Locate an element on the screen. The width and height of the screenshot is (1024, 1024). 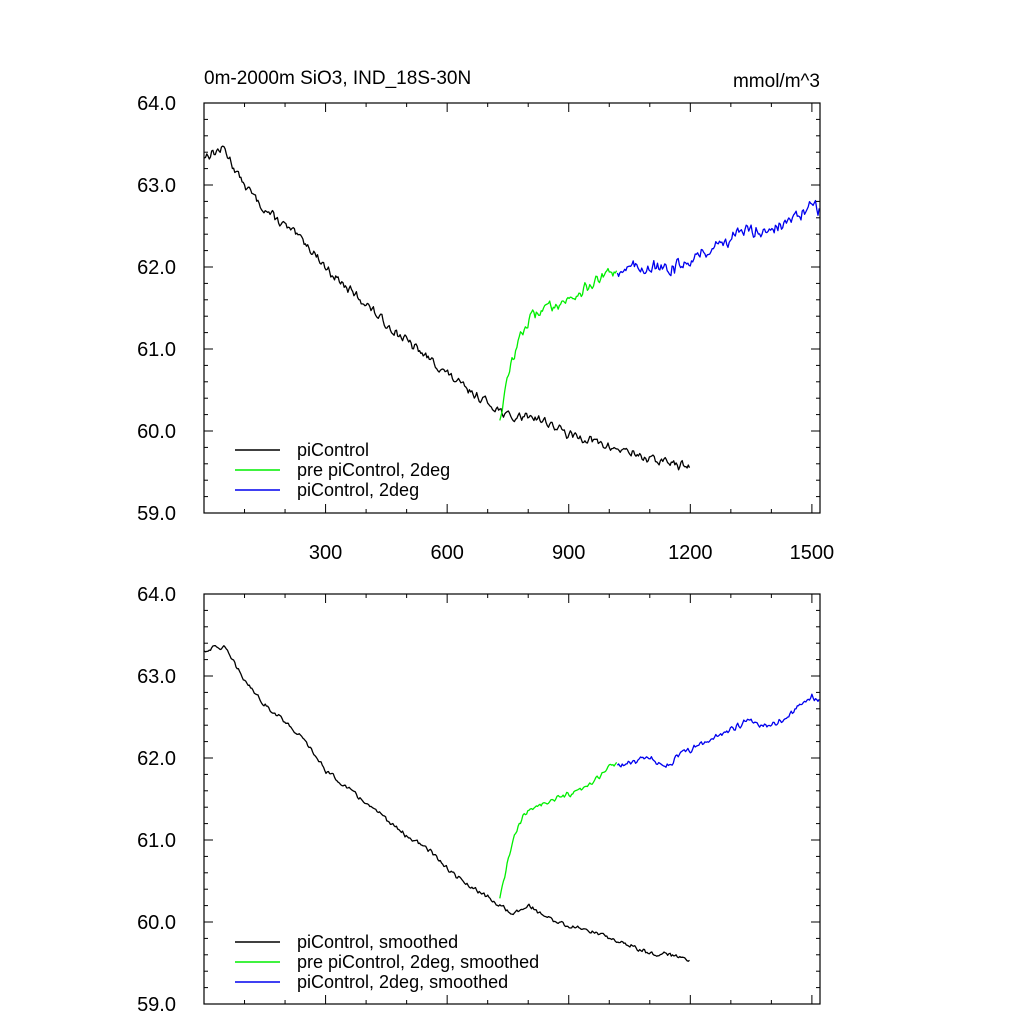
x-tick-label: 900 is located at coordinates (568, 553).